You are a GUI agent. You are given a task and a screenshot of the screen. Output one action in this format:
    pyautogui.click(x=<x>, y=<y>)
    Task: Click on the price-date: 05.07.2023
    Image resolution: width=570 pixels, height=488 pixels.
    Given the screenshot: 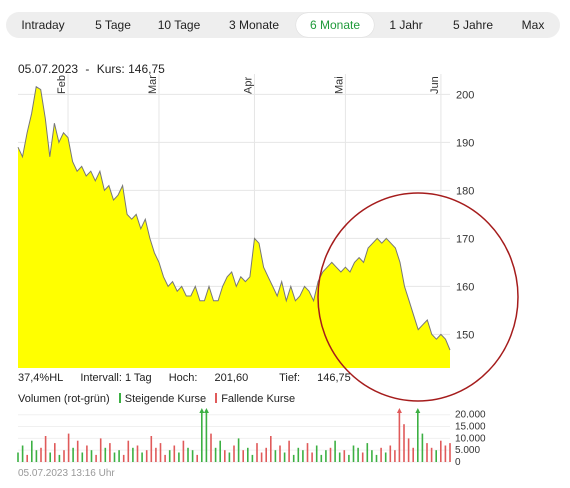 What is the action you would take?
    pyautogui.click(x=48, y=69)
    